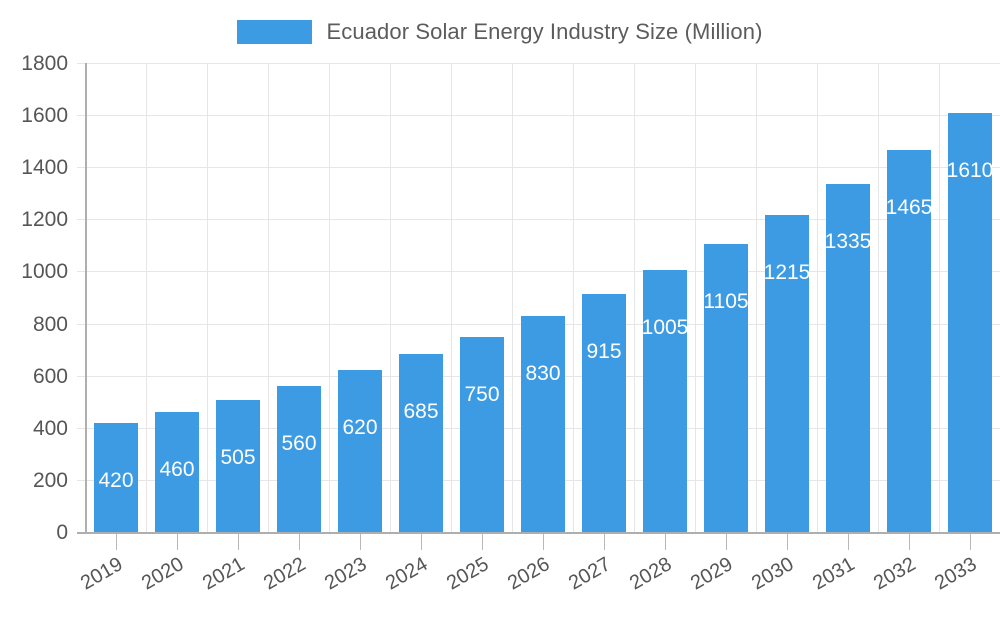  What do you see at coordinates (238, 457) in the screenshot?
I see `bar-value-label: 505` at bounding box center [238, 457].